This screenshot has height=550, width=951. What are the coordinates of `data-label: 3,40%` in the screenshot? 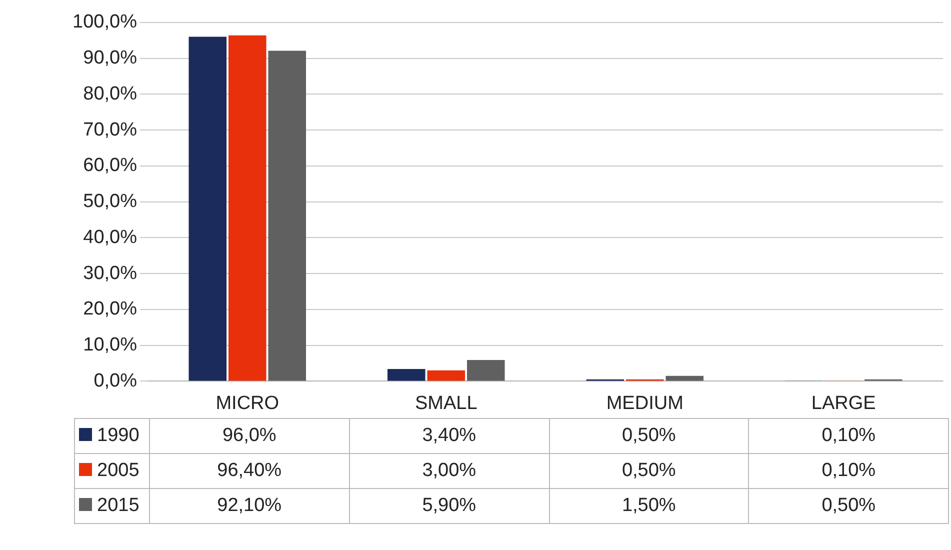 It's located at (449, 436).